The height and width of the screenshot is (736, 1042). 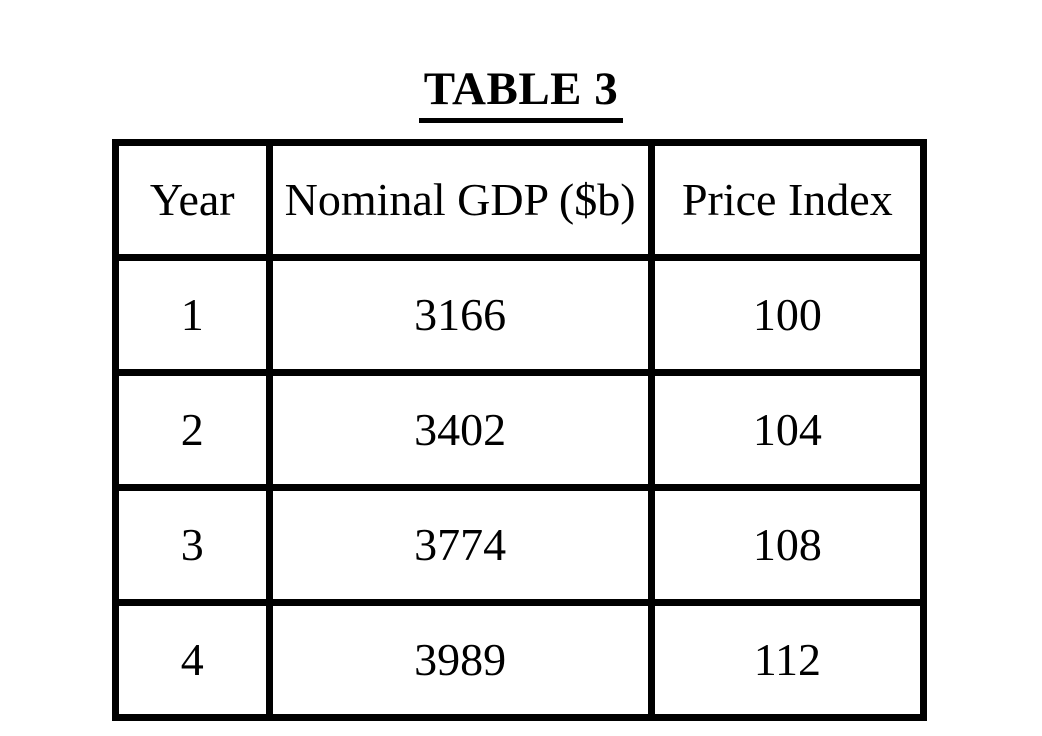 I want to click on table-header-row: Year Nominal GDP ($b) Price Index, so click(x=520, y=200).